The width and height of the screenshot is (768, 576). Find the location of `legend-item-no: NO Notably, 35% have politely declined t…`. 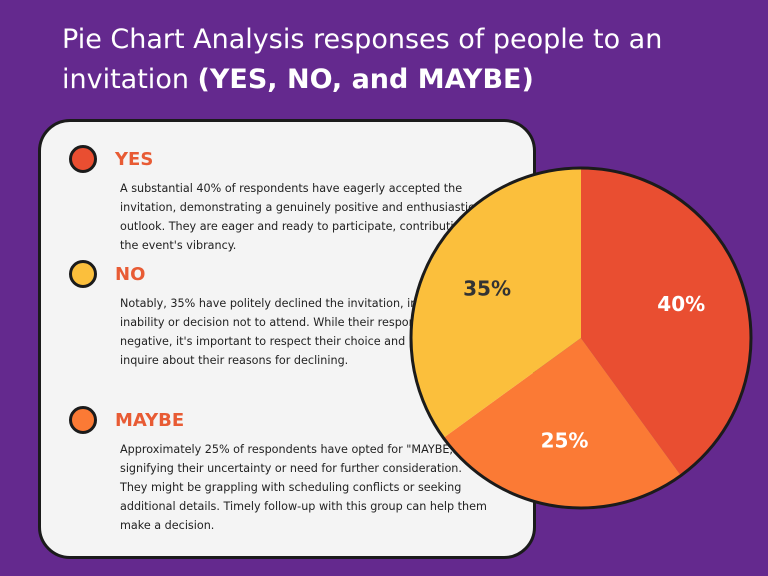

legend-item-no: NO Notably, 35% have politely declined t… is located at coordinates (280, 313).